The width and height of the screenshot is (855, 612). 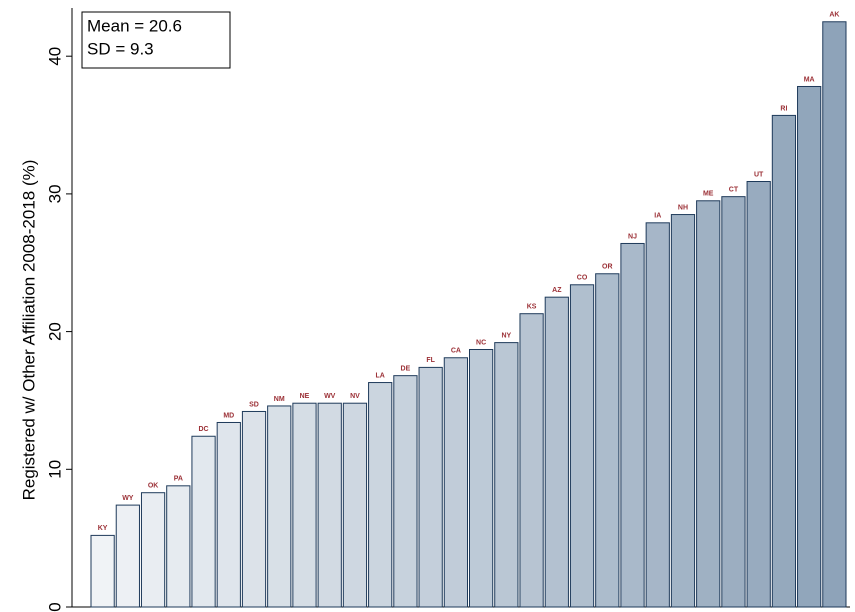 What do you see at coordinates (54, 331) in the screenshot?
I see `y-tick-label: 20` at bounding box center [54, 331].